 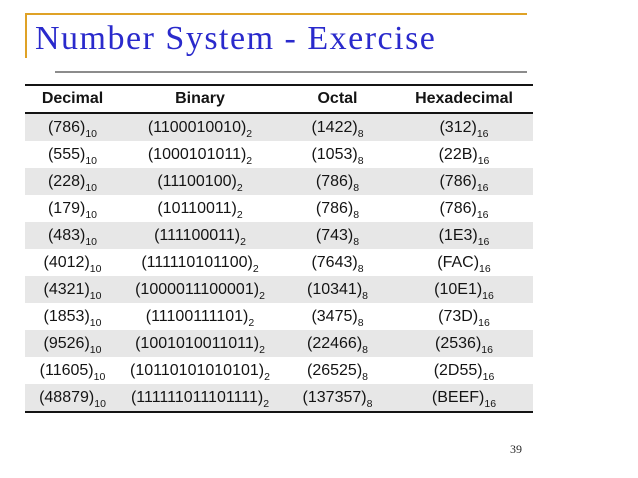 I want to click on table-header: Decimal Binary Octal Hexadecimal, so click(x=279, y=99).